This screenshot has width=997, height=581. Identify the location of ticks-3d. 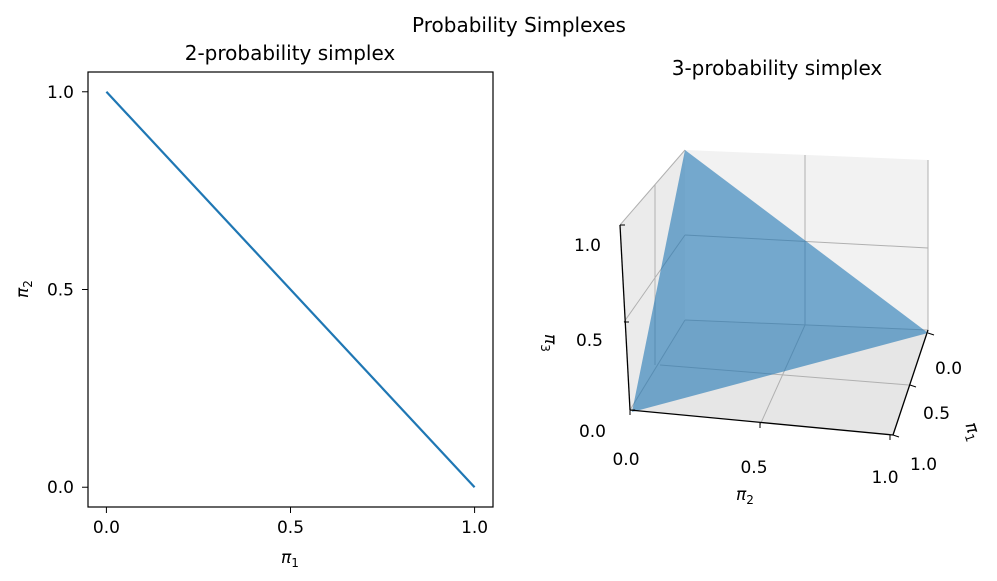
(777, 332).